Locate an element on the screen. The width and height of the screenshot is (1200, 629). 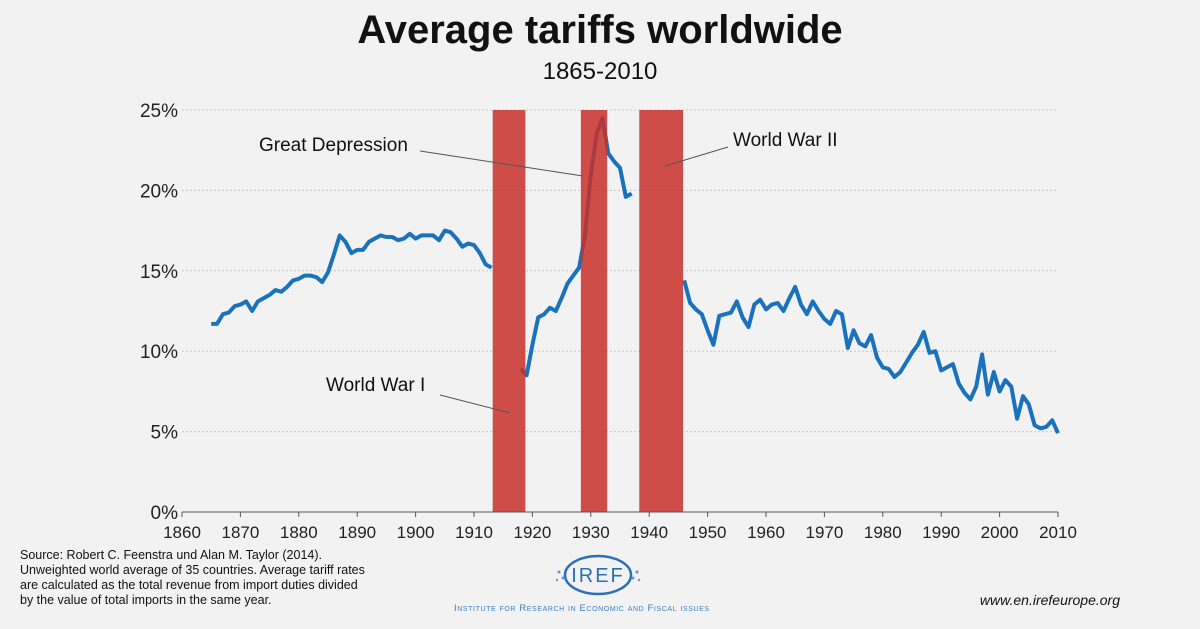
x-tick-label: 1880 is located at coordinates (299, 532).